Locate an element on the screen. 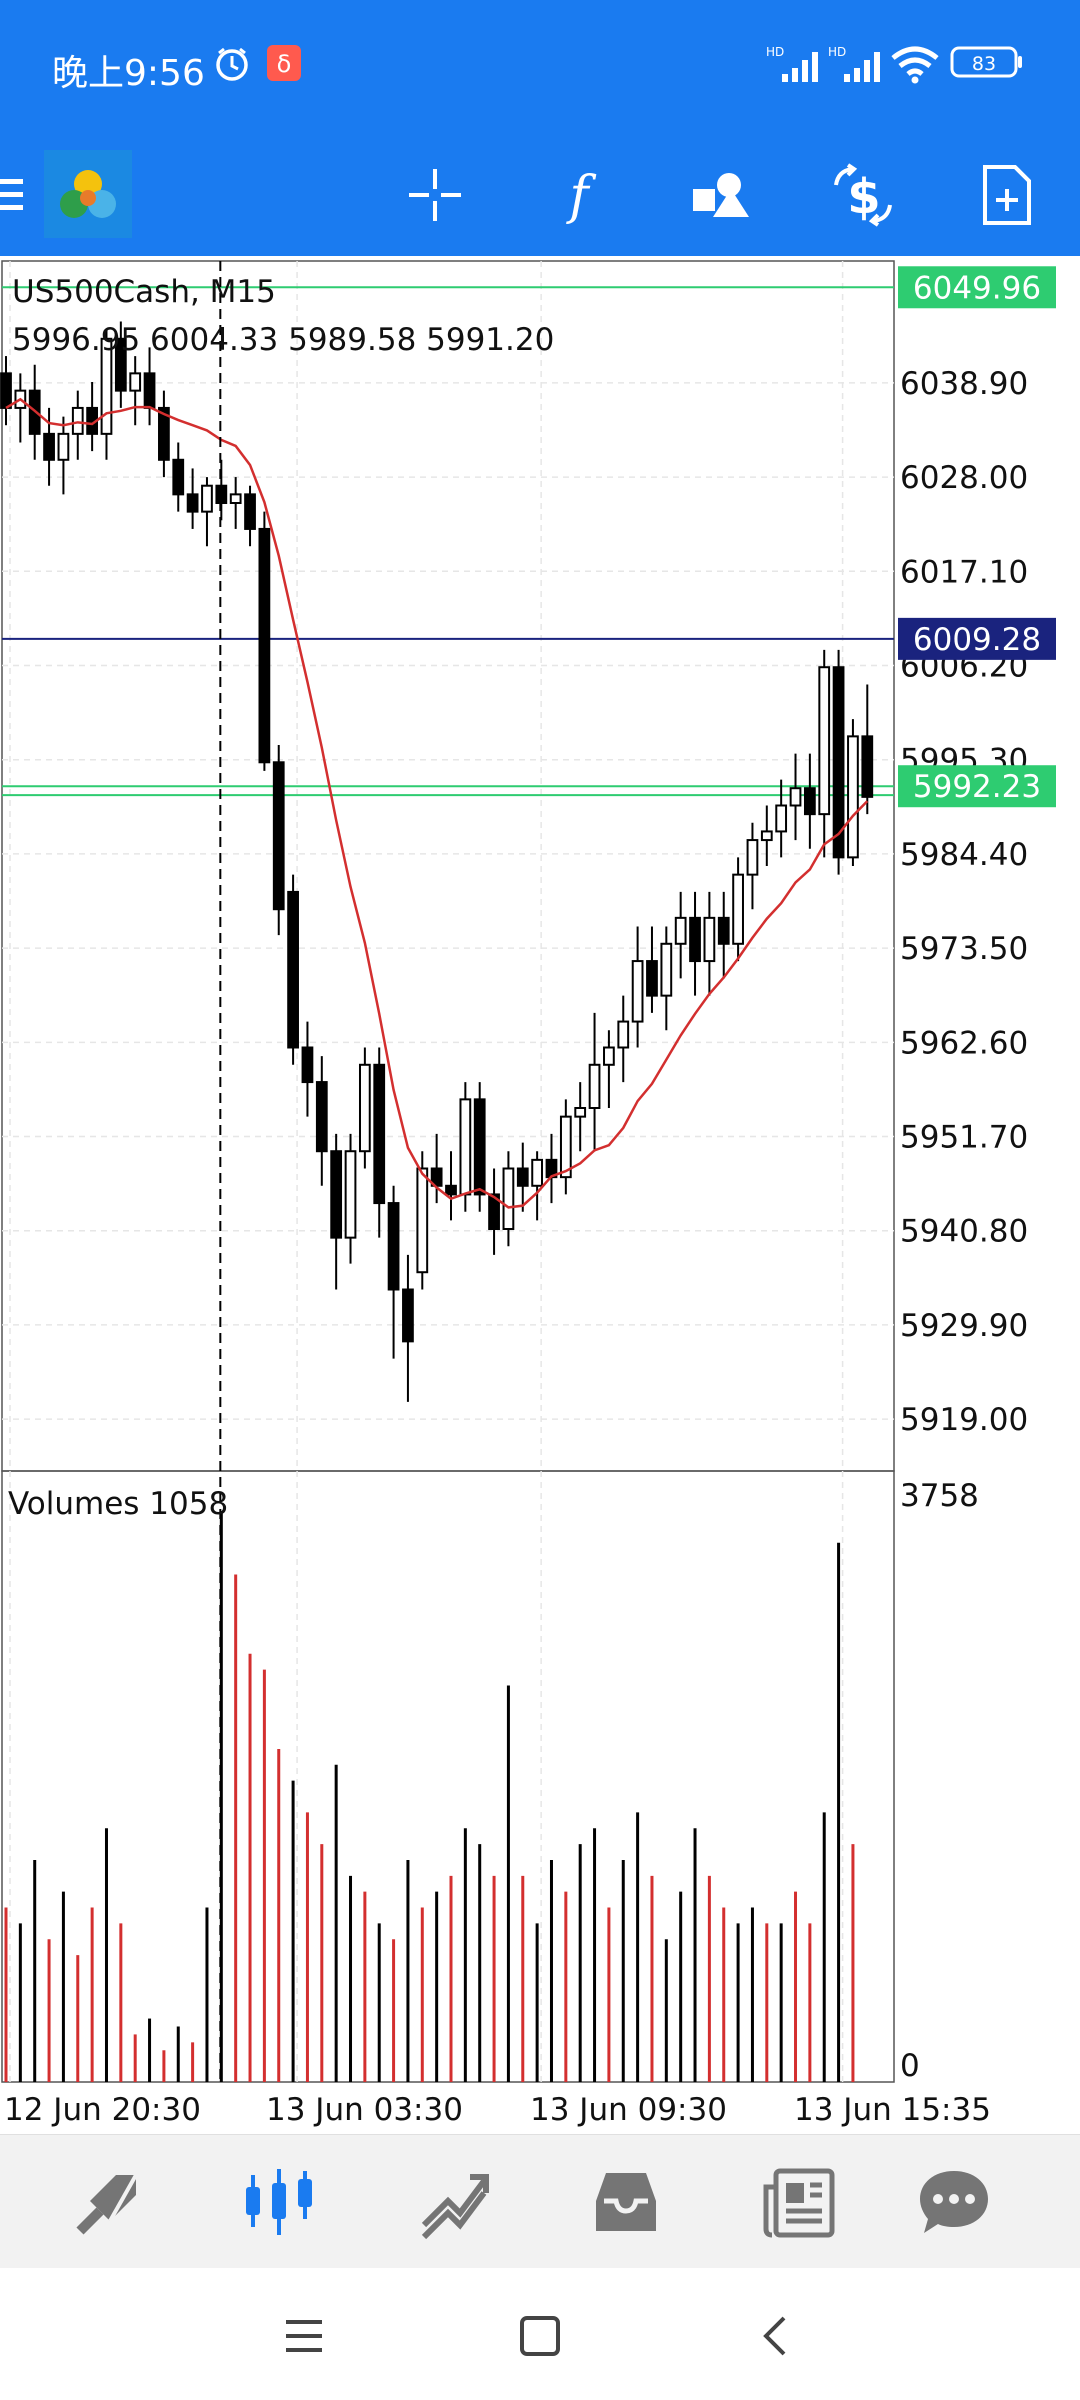 This screenshot has width=1080, height=2400. menu-button is located at coordinates (21, 195).